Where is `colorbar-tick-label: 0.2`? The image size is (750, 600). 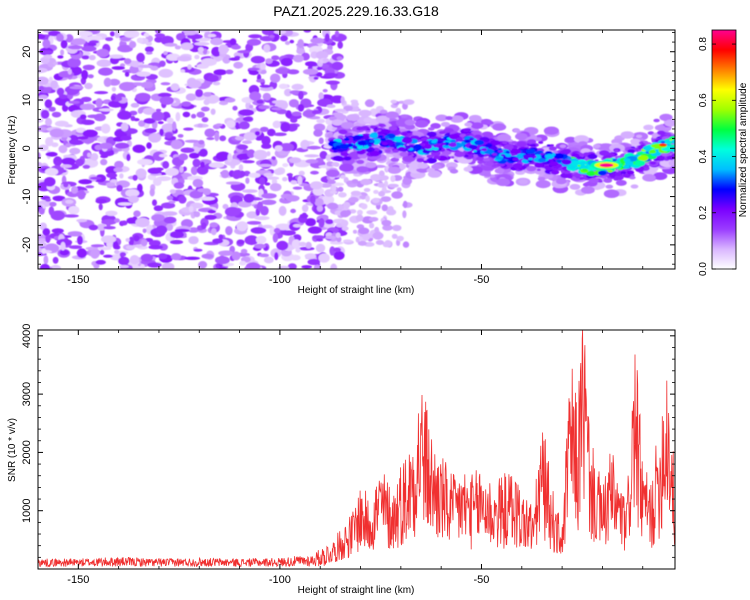
colorbar-tick-label: 0.2 is located at coordinates (703, 212).